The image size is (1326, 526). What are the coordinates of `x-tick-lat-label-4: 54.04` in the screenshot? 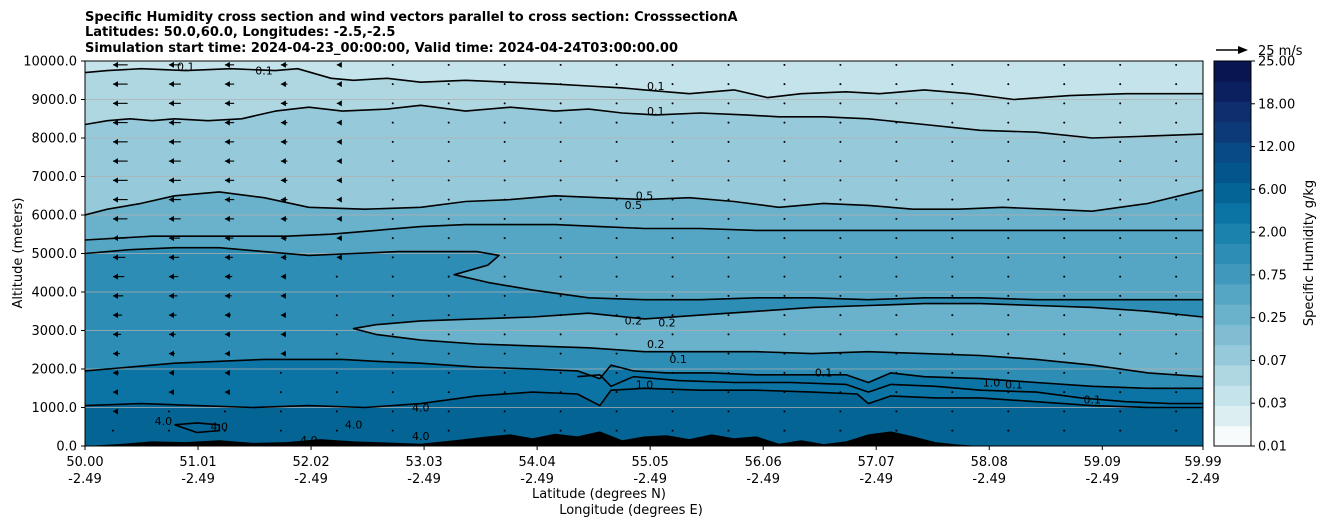 It's located at (537, 462).